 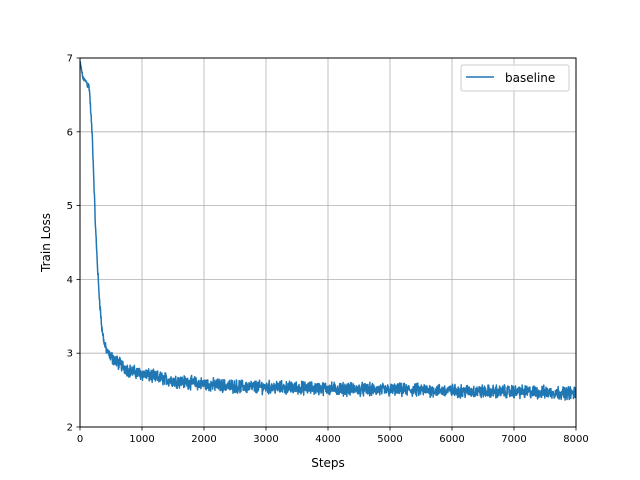 I want to click on legend: baseline, so click(x=515, y=78).